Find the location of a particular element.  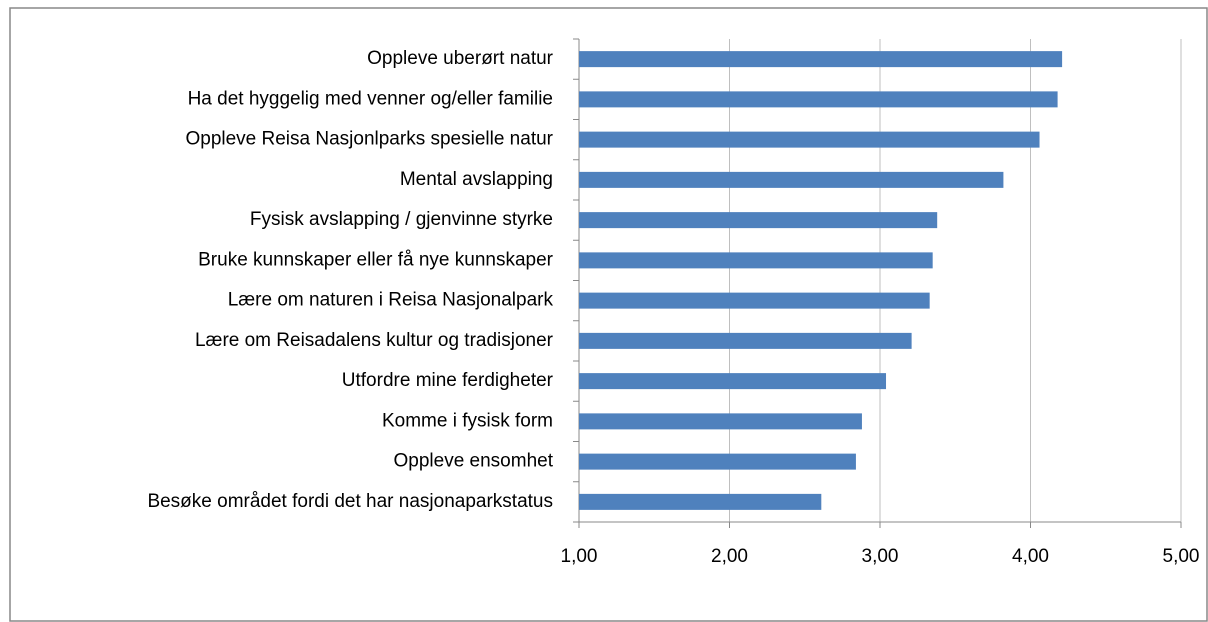

y-tick-label: Oppleve uberørt natur is located at coordinates (460, 58).